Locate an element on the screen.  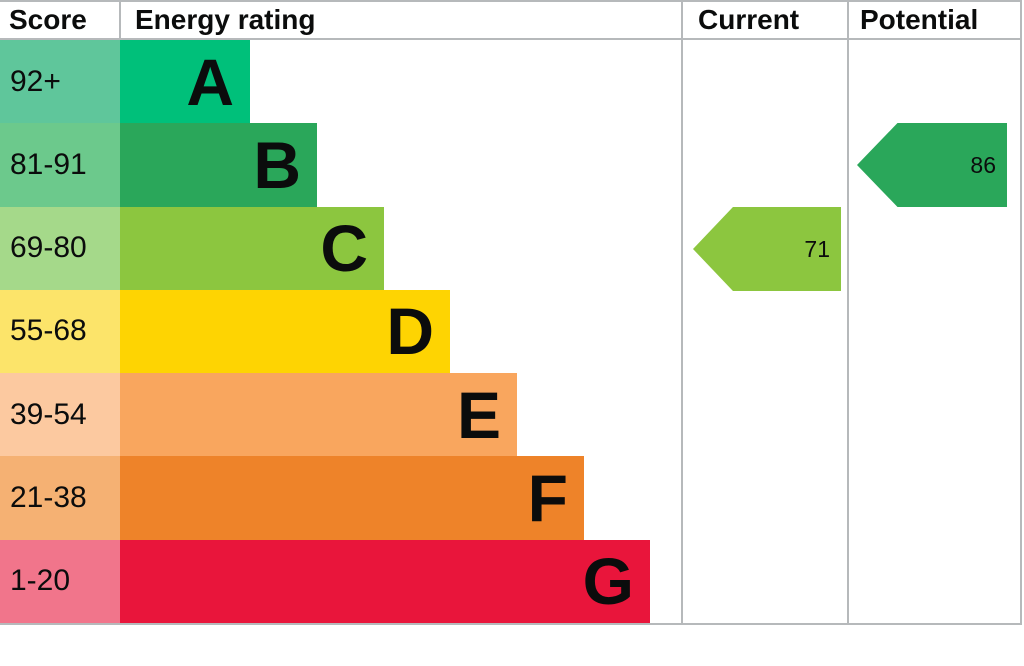
rating-bar-g: G is located at coordinates (385, 581).